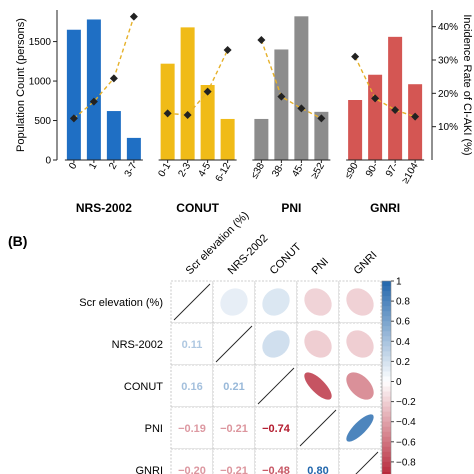  Describe the element at coordinates (406, 442) in the screenshot. I see `colorbar-tick-label: −0.6` at that location.